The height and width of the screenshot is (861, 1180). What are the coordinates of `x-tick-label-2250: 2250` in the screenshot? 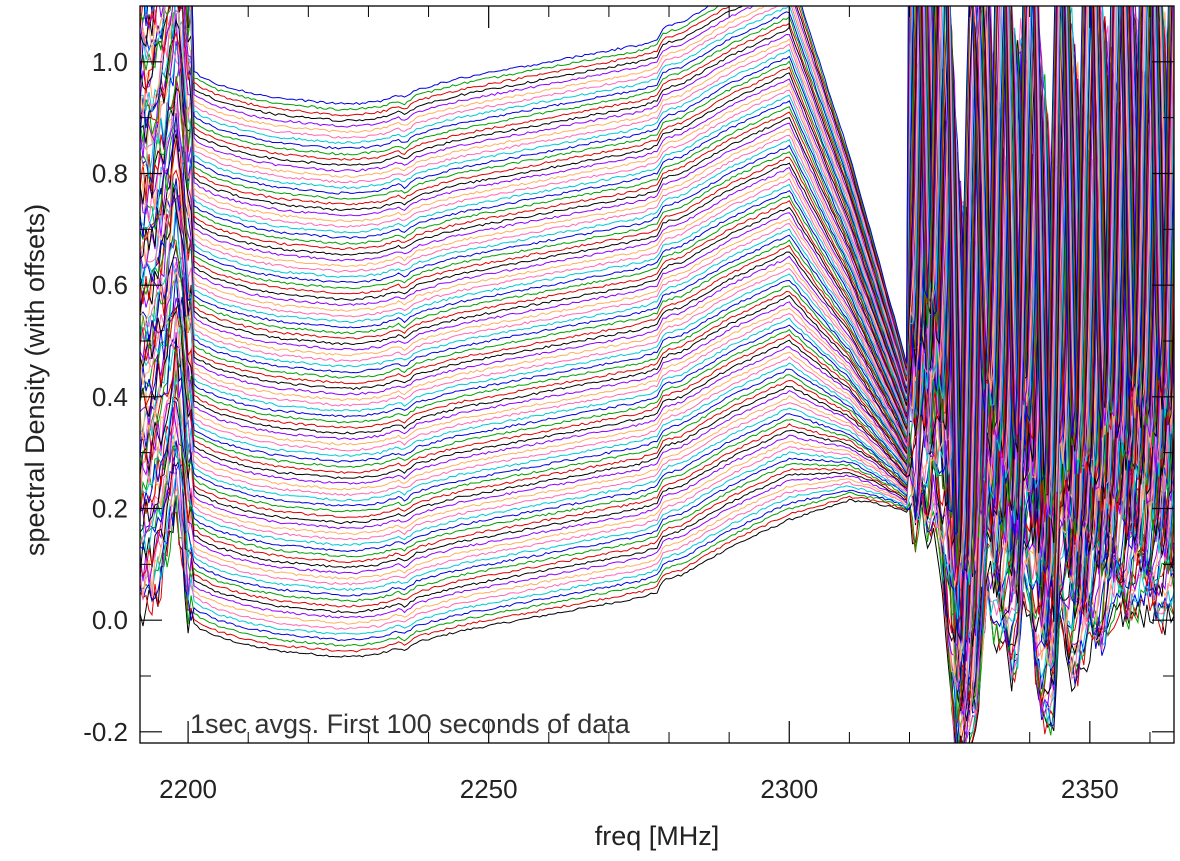 It's located at (489, 789).